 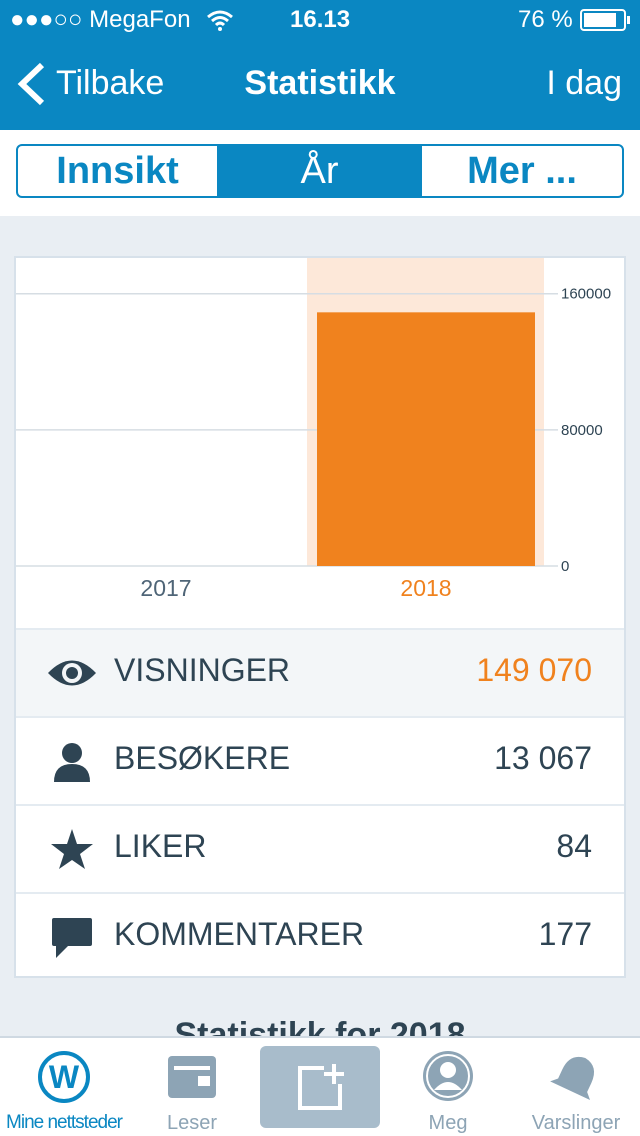 I want to click on stat-label: LIKER, so click(x=160, y=846).